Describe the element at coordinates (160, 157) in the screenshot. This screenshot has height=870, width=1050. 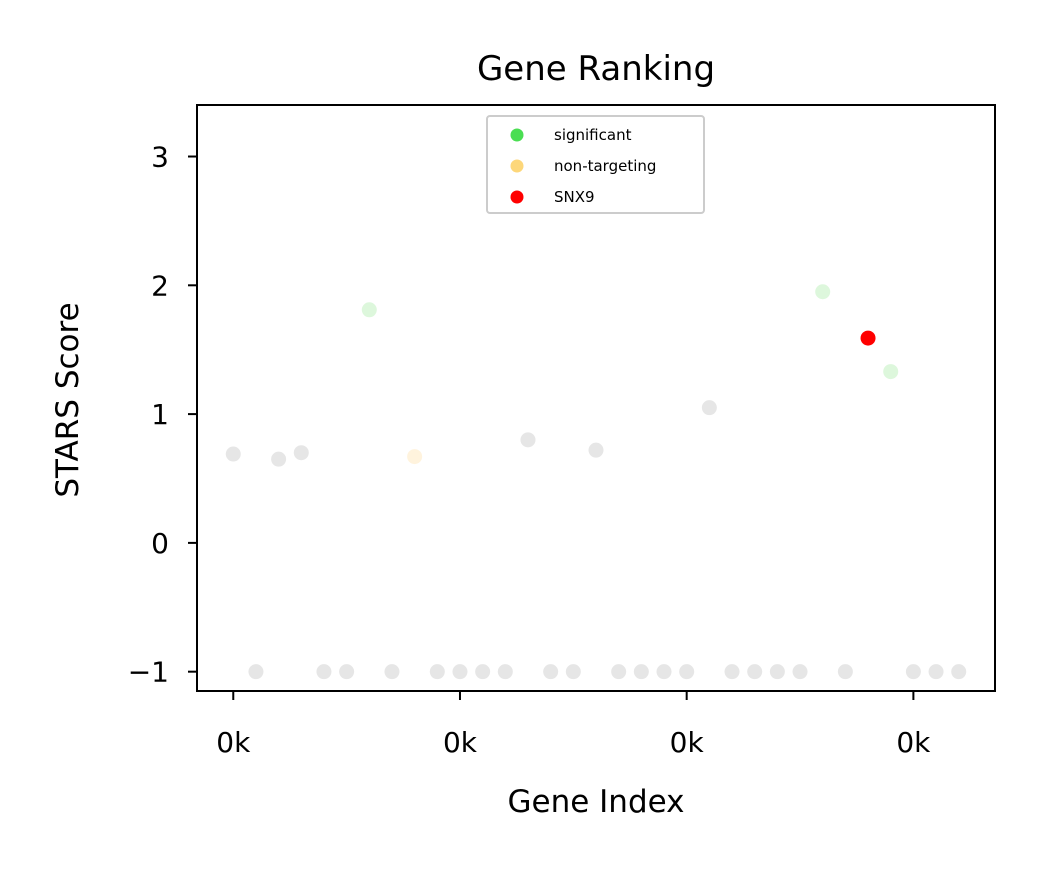
I see `y-tick-label: 3` at that location.